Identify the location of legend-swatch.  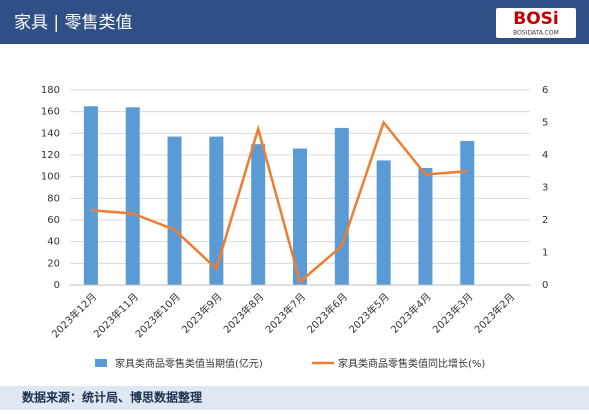
(101, 363).